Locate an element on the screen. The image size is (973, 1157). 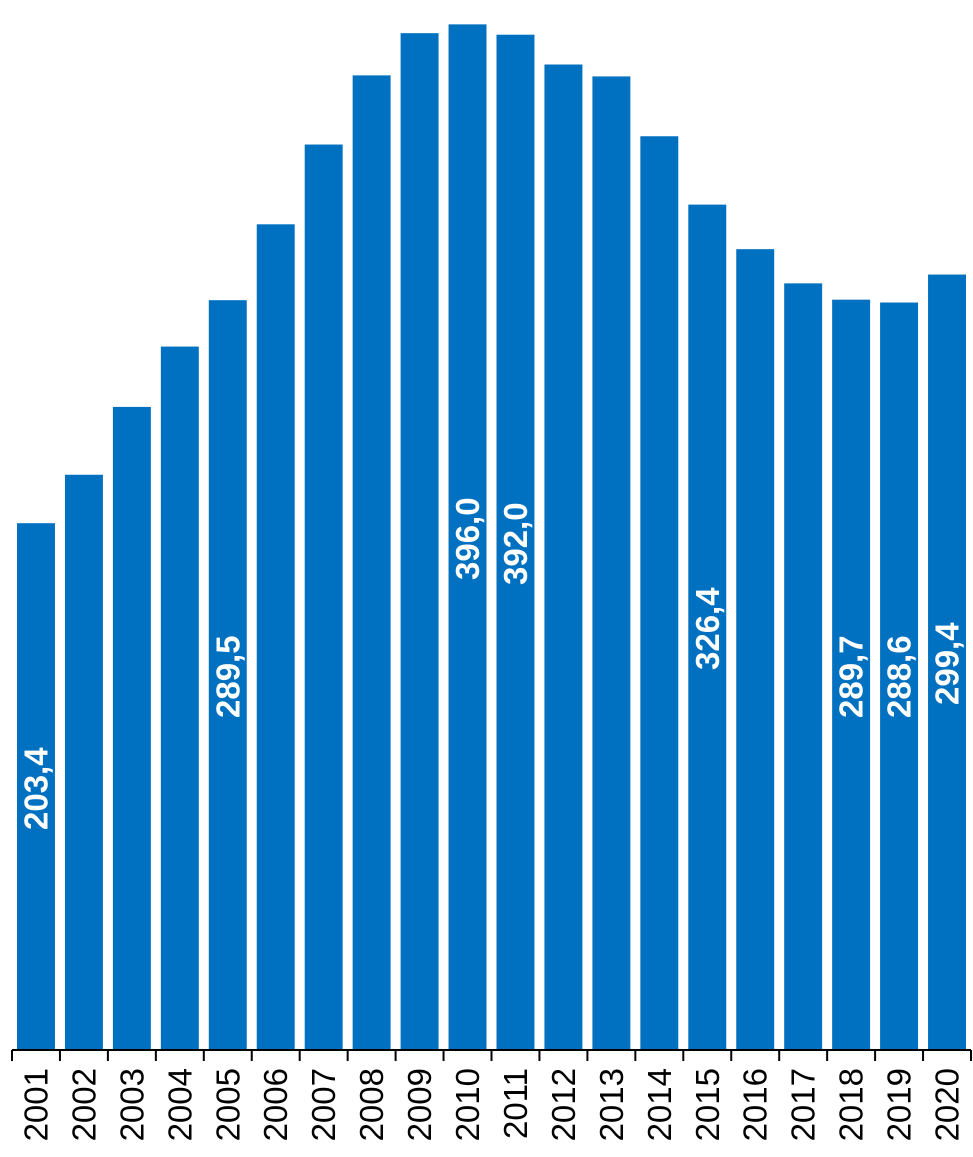
bar-2018 is located at coordinates (851, 674).